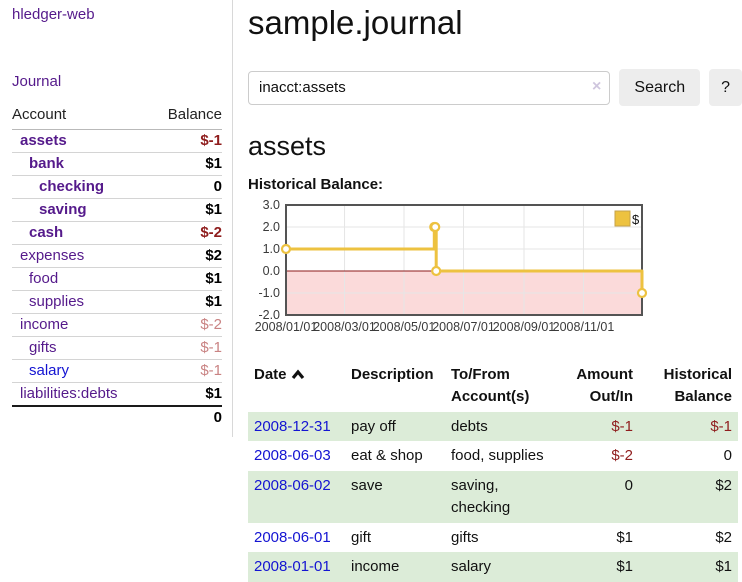 Image resolution: width=742 pixels, height=582 pixels. Describe the element at coordinates (497, 456) in the screenshot. I see `transaction-accounts: food, supplies` at that location.